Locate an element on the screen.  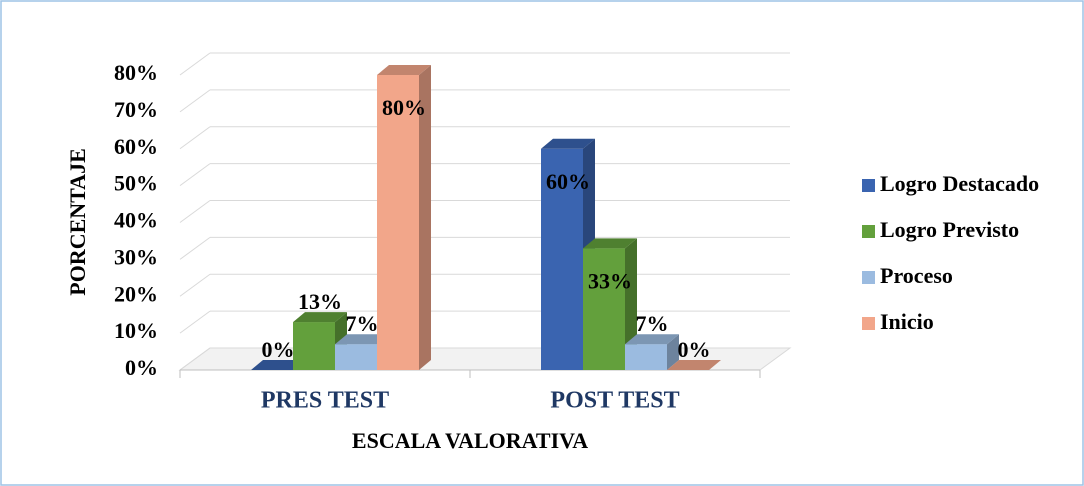
y-tick-label: 10% is located at coordinates (136, 330).